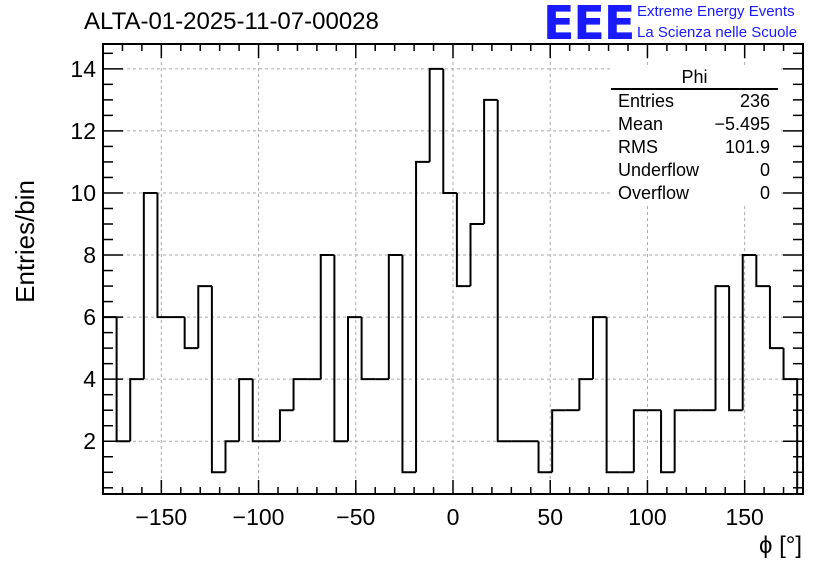  What do you see at coordinates (25, 241) in the screenshot?
I see `y-axis-label: Entries/bin` at bounding box center [25, 241].